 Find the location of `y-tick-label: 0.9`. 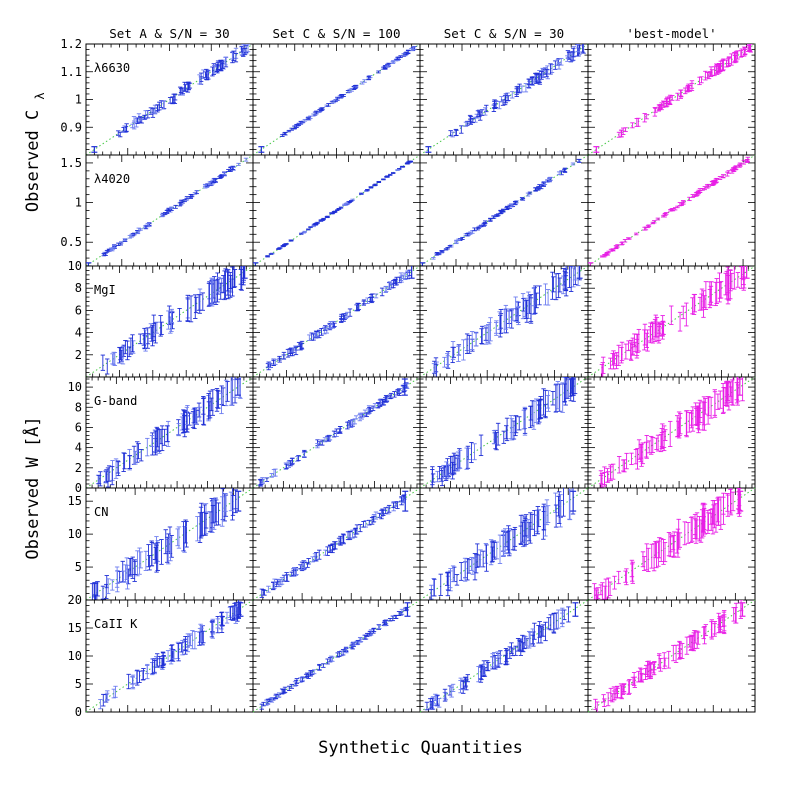

y-tick-label: 0.9 is located at coordinates (71, 127).